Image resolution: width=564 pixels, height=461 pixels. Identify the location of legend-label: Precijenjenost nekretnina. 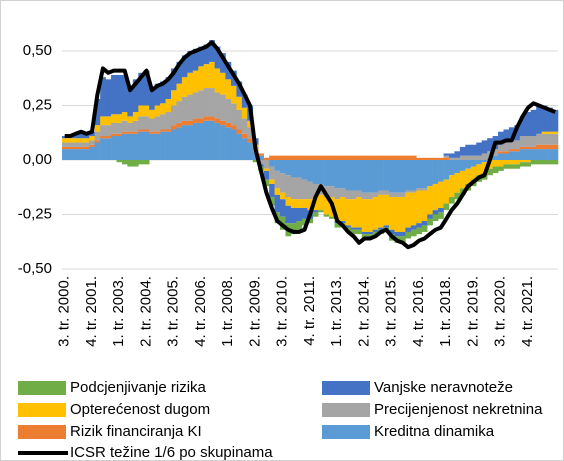
(458, 409).